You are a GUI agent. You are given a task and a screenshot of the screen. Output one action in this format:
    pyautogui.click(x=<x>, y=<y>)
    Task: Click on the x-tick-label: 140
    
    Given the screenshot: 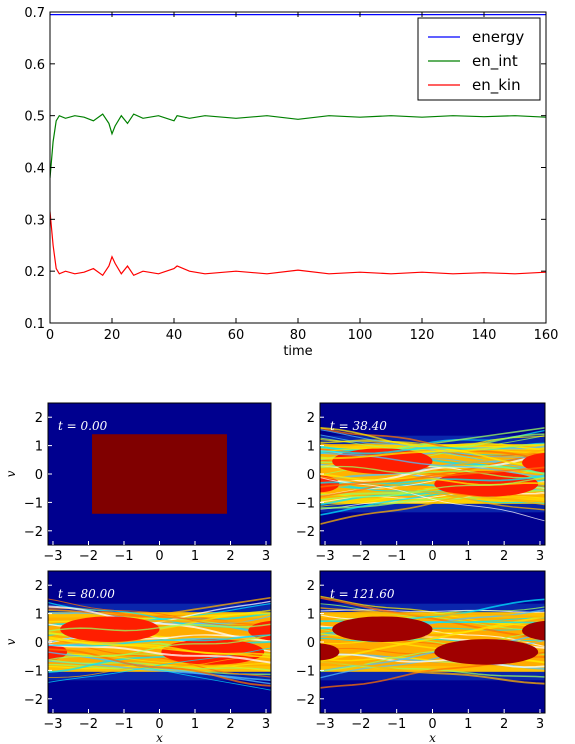 What is the action you would take?
    pyautogui.click(x=484, y=335)
    